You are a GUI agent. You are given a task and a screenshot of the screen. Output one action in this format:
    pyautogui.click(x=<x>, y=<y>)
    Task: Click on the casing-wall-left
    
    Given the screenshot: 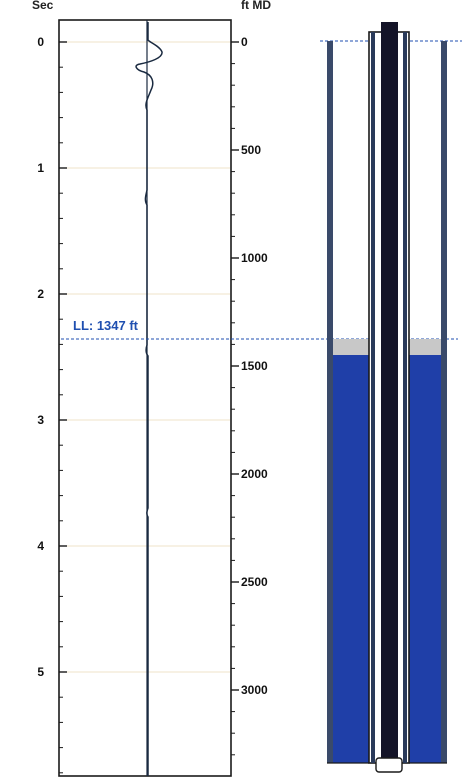 What is the action you would take?
    pyautogui.click(x=330, y=402)
    